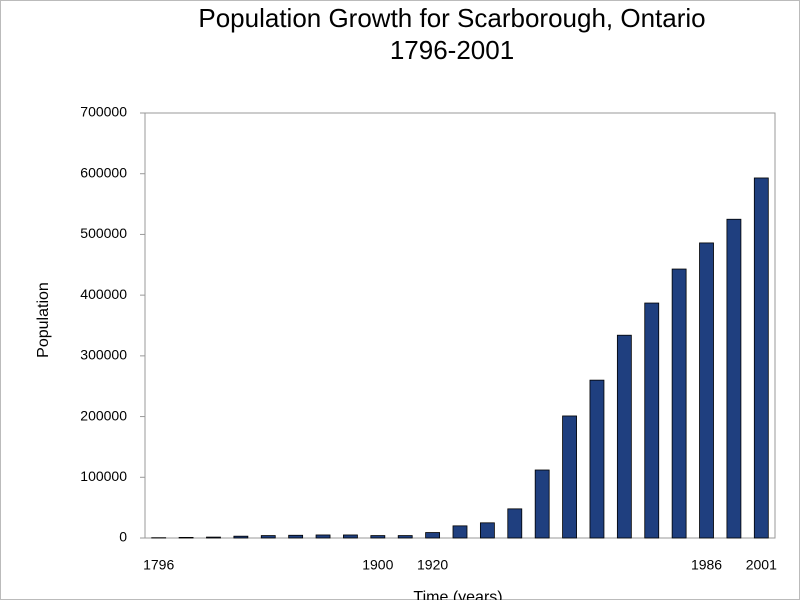  What do you see at coordinates (43, 320) in the screenshot?
I see `y-axis-label: Population` at bounding box center [43, 320].